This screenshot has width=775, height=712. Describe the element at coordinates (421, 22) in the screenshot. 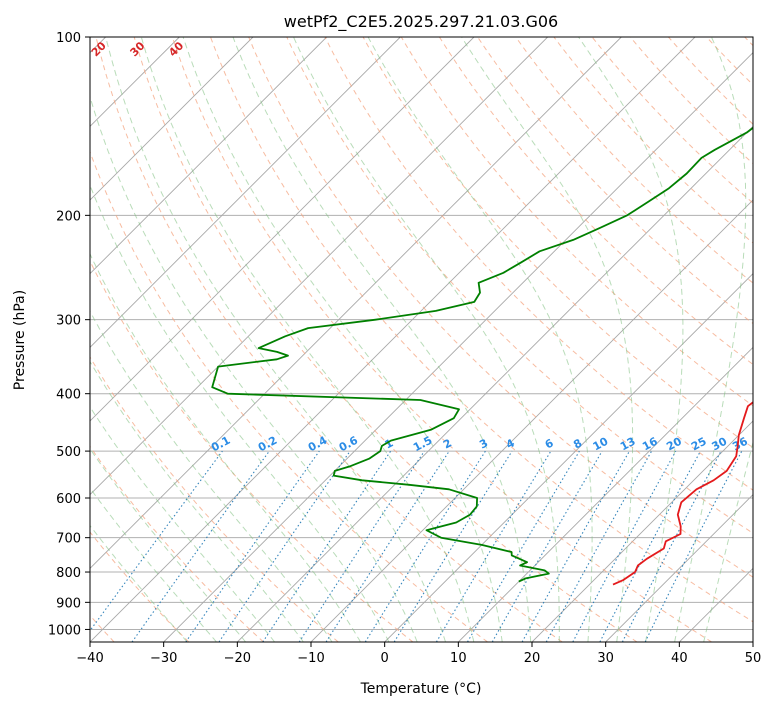

I see `chart-title: wetPf2_C2E5.2025.297.21.03.G06` at that location.